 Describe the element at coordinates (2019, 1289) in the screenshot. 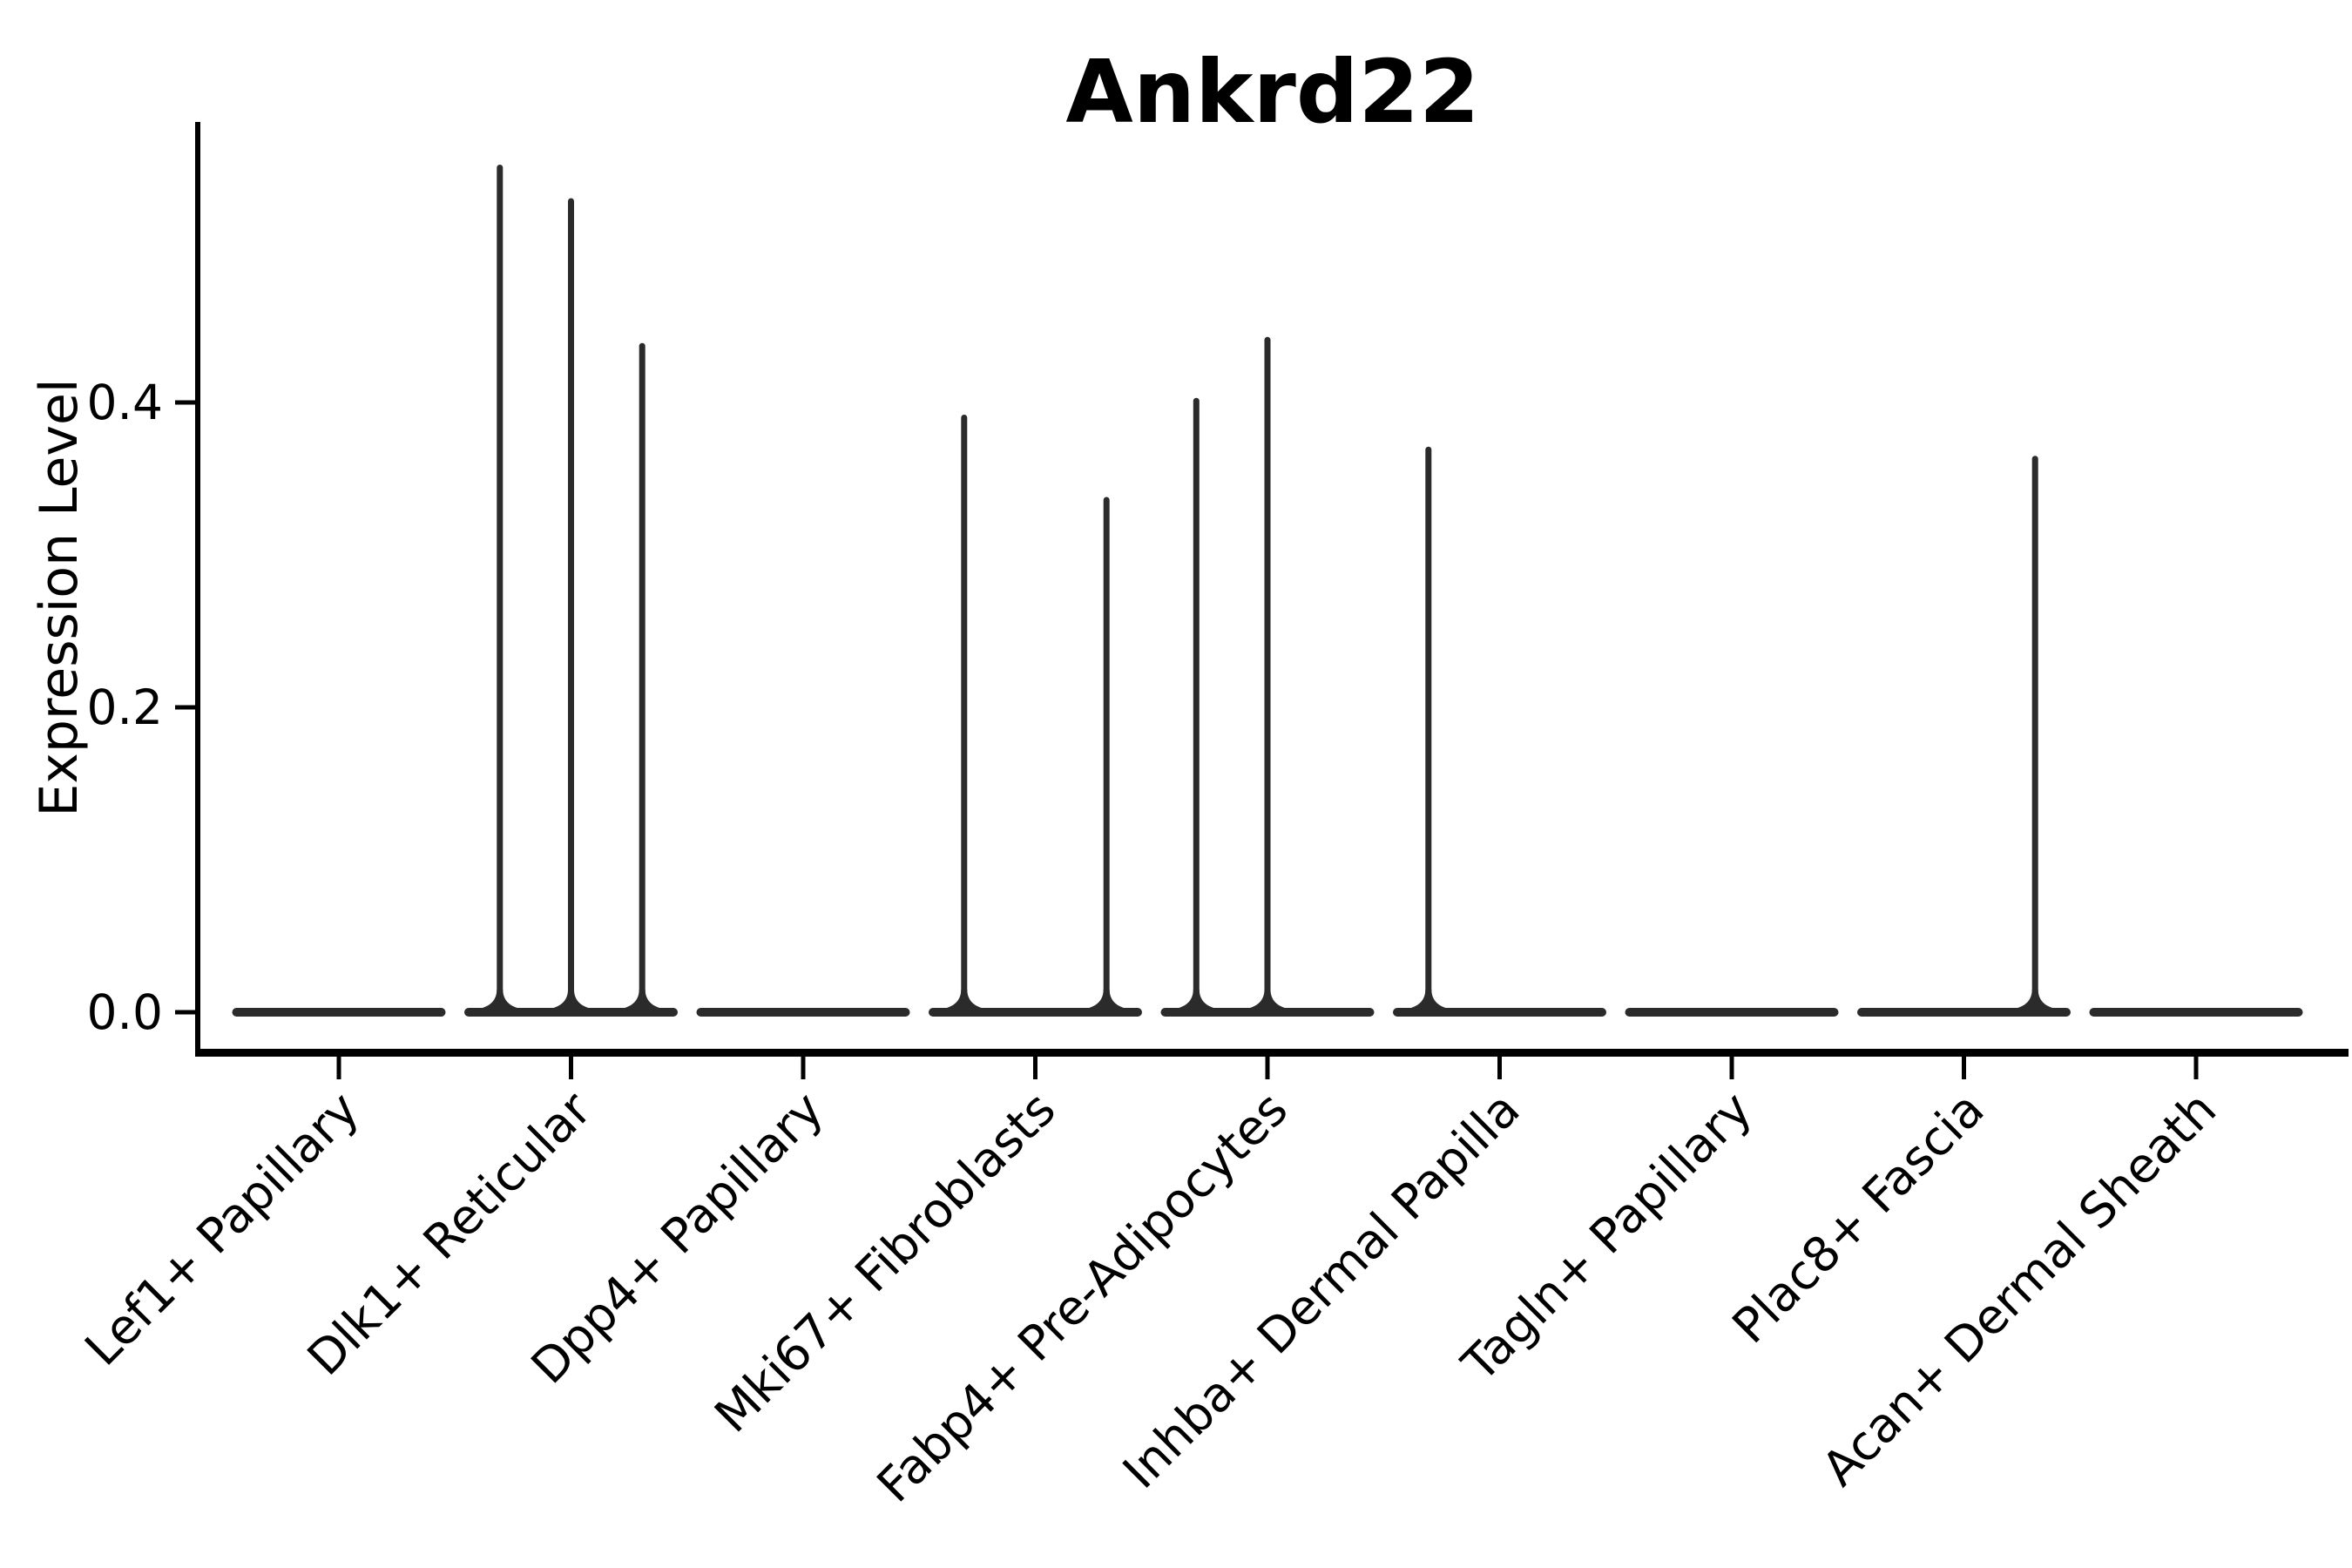

I see `x-tick-label: Acan+ Dermal Sheath` at that location.